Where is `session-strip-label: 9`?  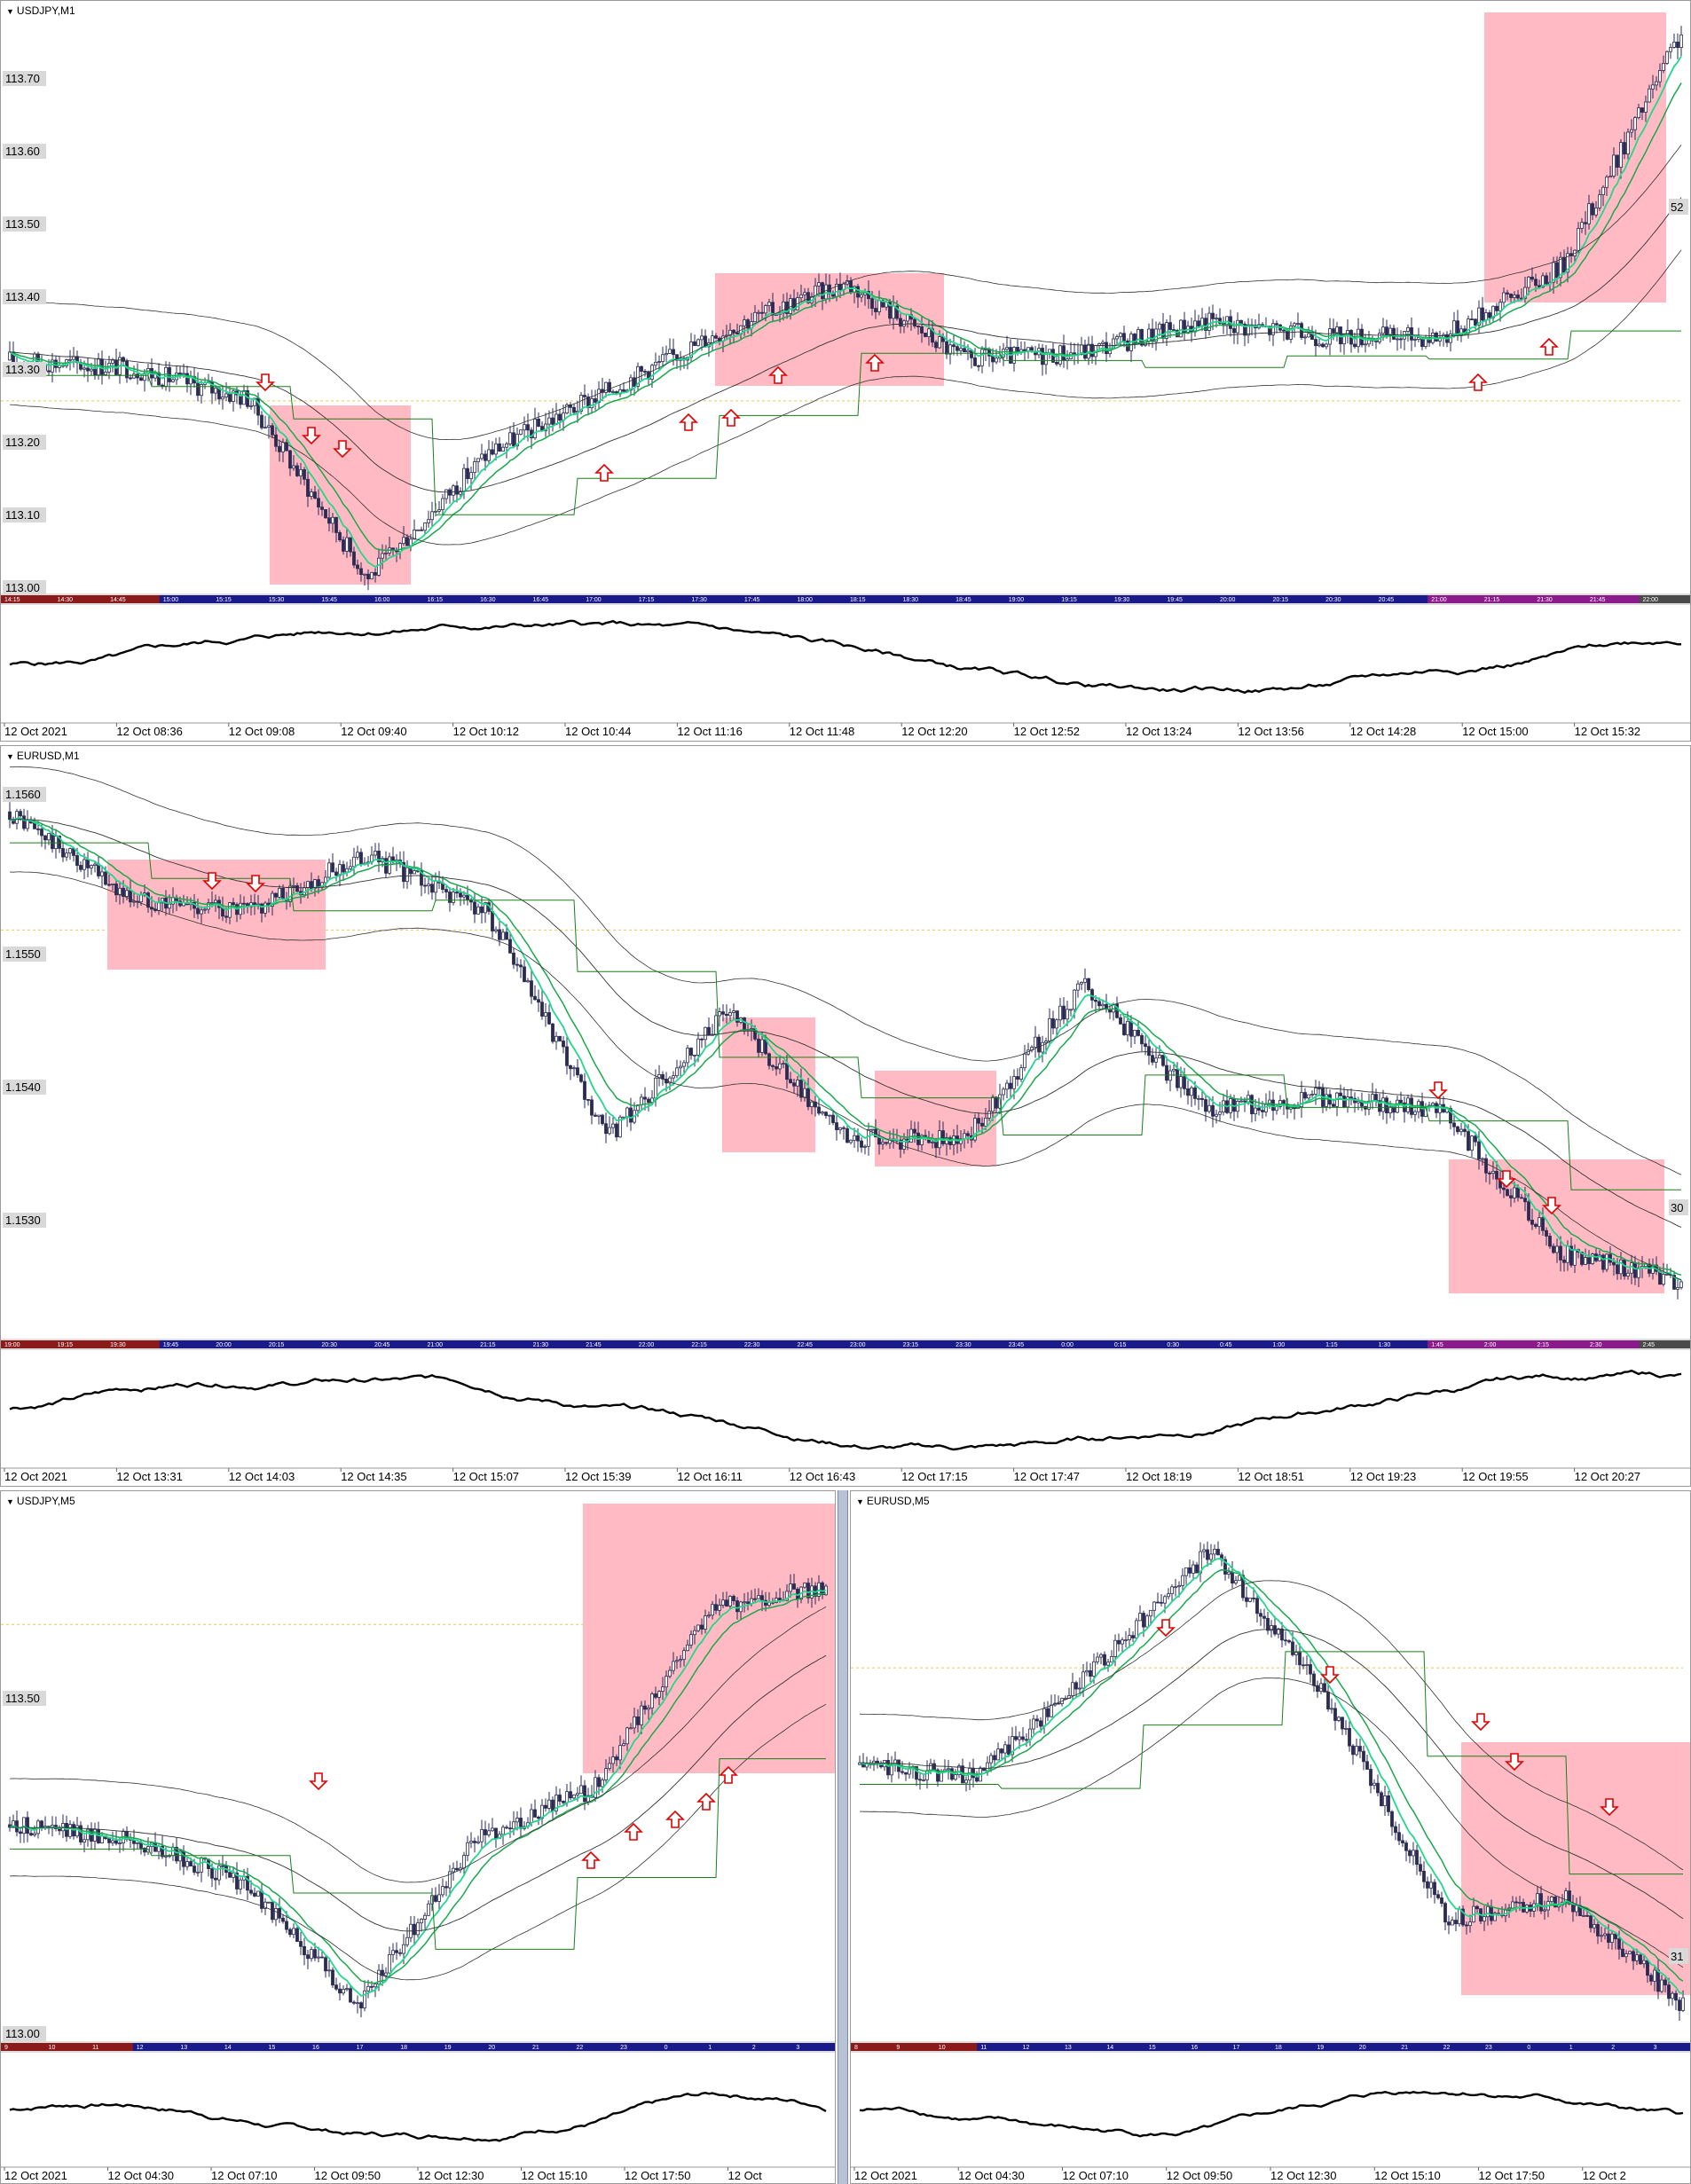
session-strip-label: 9 is located at coordinates (6, 2048).